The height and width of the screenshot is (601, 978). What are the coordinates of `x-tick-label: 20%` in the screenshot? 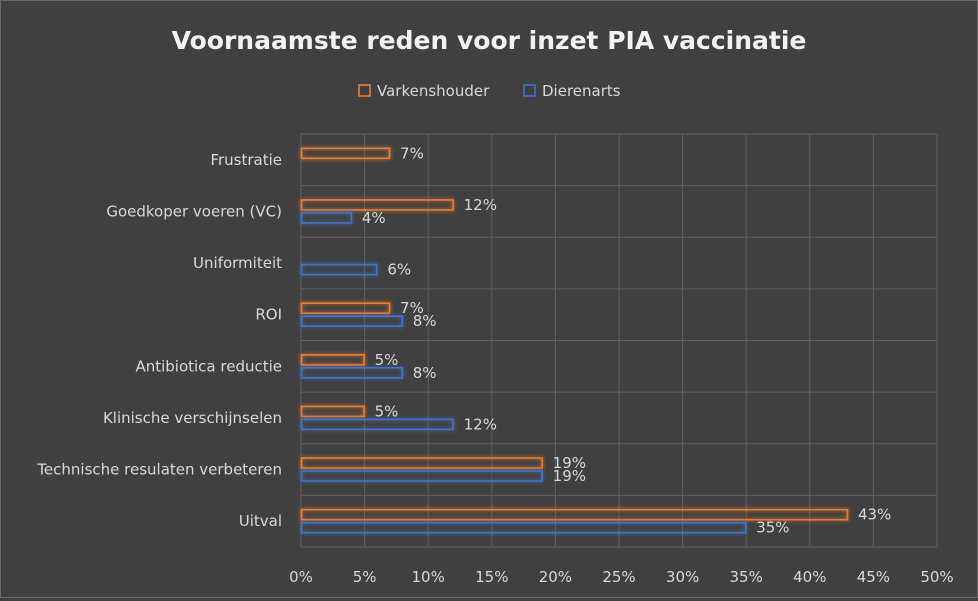 It's located at (555, 577).